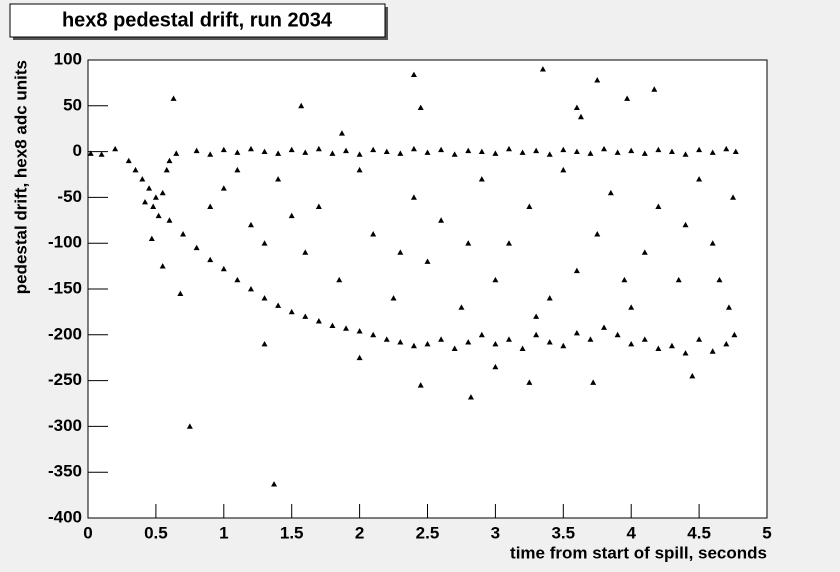 The height and width of the screenshot is (572, 840). What do you see at coordinates (631, 532) in the screenshot?
I see `x-tick-label: 4` at bounding box center [631, 532].